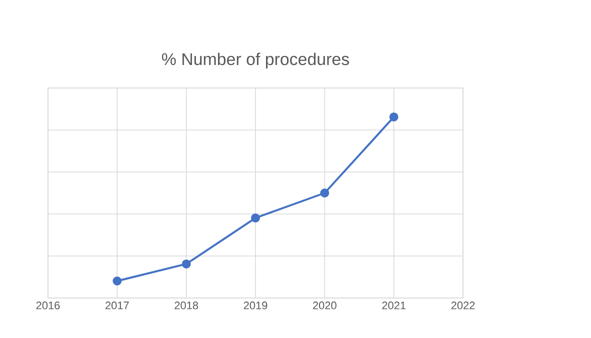 This screenshot has width=591, height=338. I want to click on x-tick-label: 2021, so click(394, 306).